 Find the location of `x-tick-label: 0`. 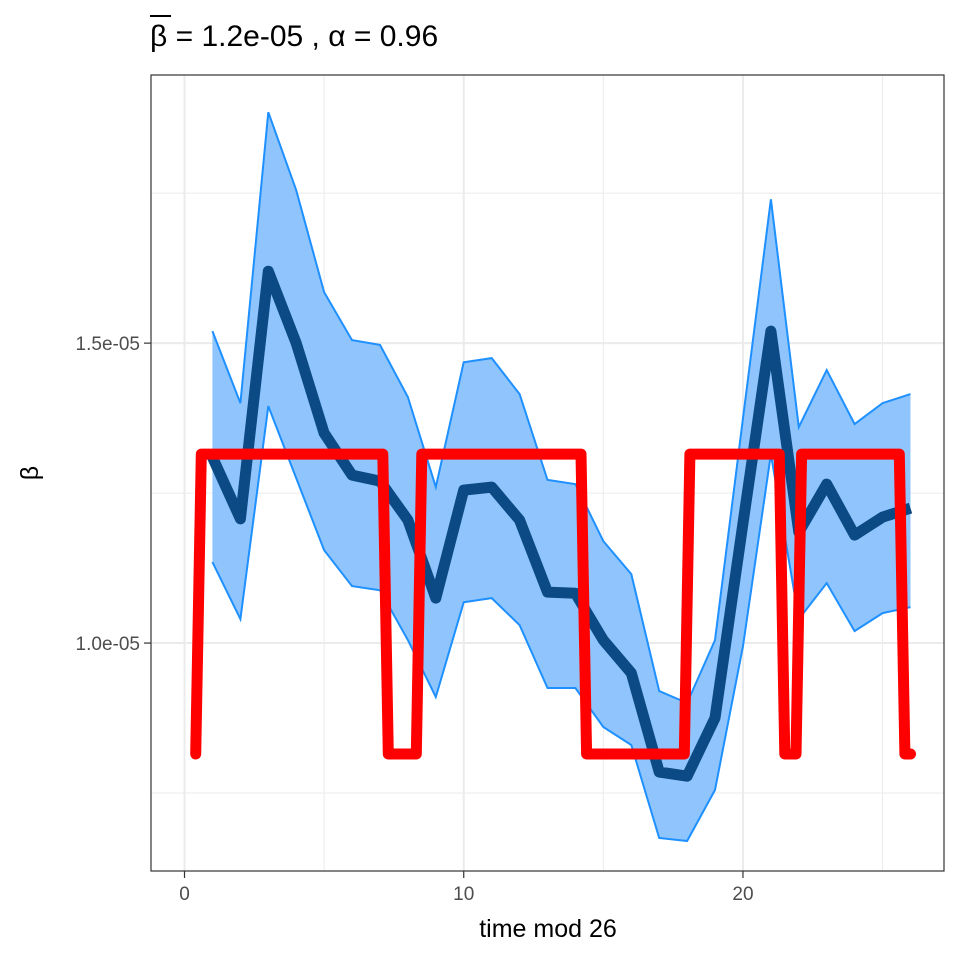

x-tick-label: 0 is located at coordinates (184, 894).